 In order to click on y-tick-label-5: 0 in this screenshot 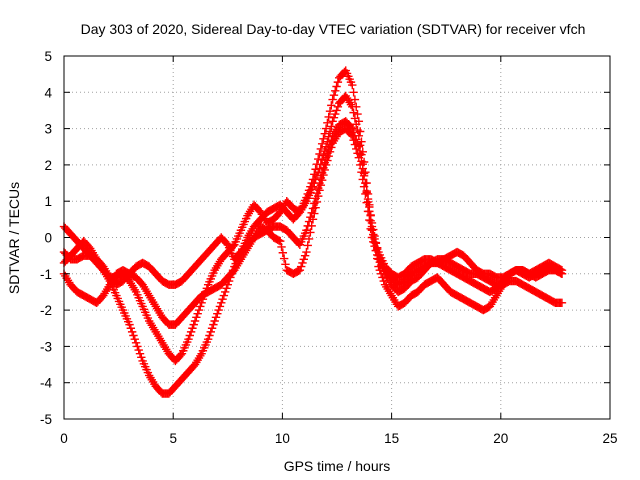, I will do `click(48, 238)`.